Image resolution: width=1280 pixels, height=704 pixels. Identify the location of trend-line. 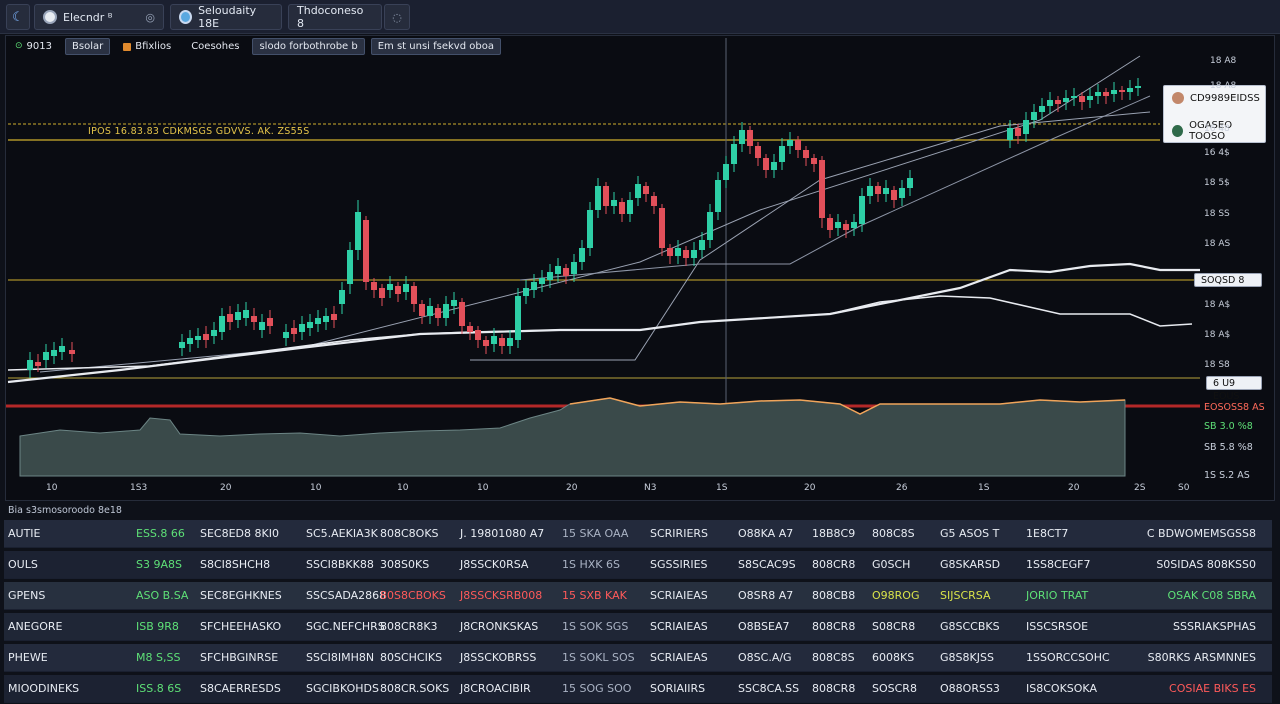
(835, 188).